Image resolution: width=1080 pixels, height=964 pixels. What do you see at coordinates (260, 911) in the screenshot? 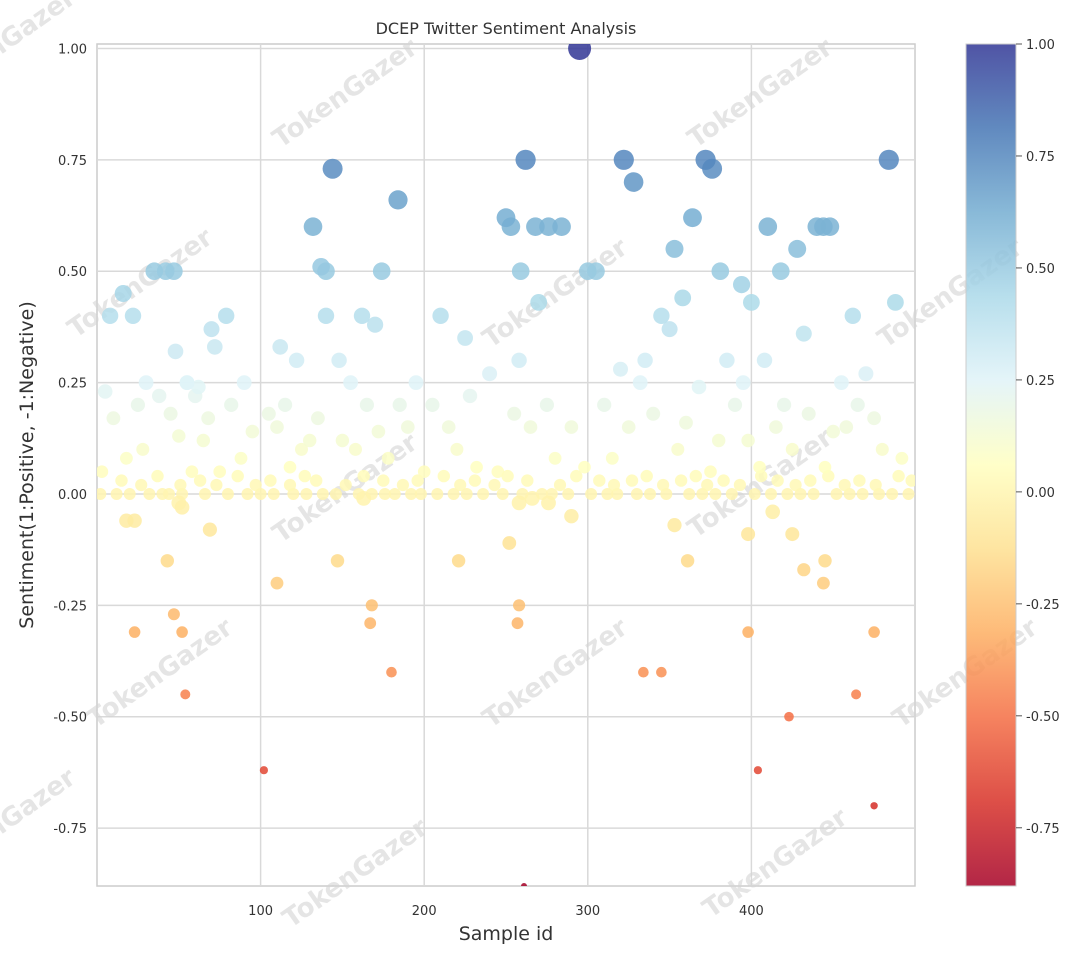
I see `x-tick-label: 100` at bounding box center [260, 911].